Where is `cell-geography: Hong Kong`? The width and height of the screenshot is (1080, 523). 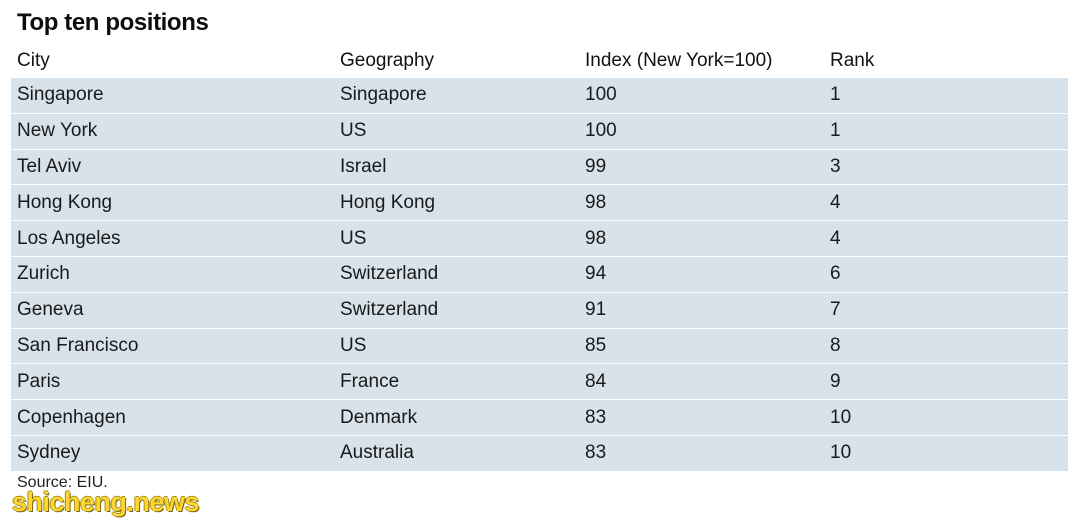 cell-geography: Hong Kong is located at coordinates (388, 202).